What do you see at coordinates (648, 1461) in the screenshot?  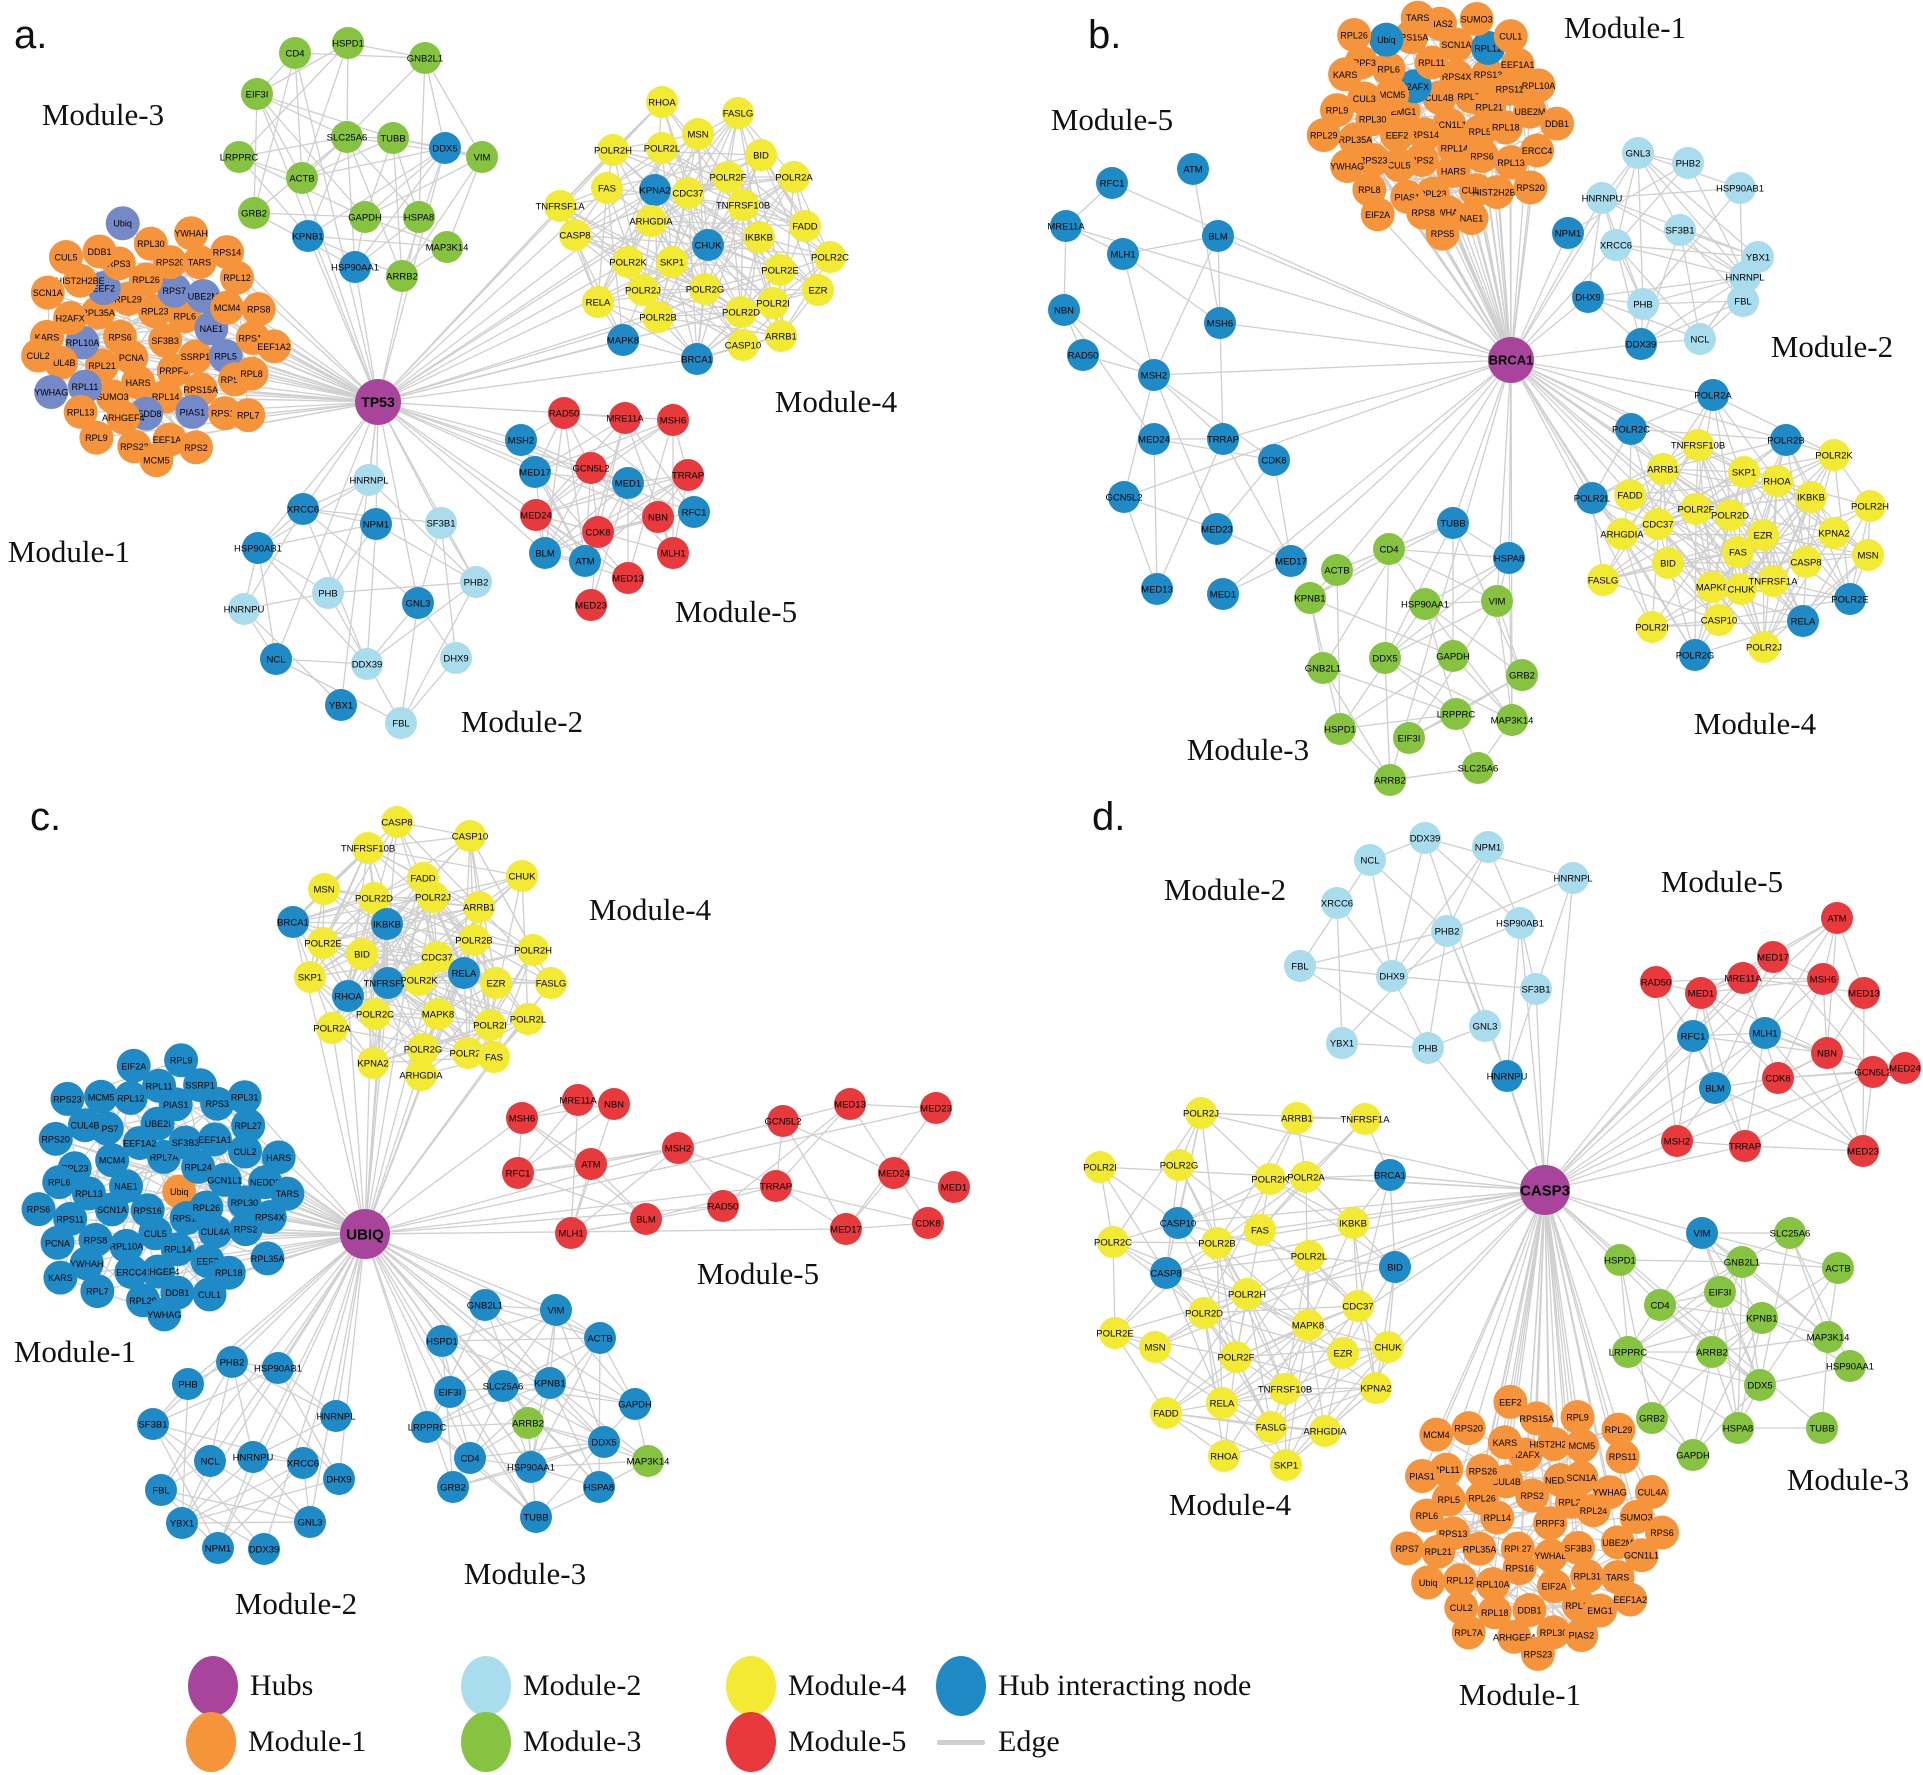 I see `network-node: MAP3K14` at bounding box center [648, 1461].